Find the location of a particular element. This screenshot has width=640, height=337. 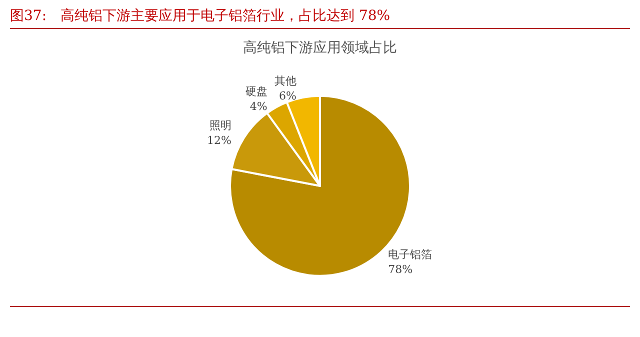

data-label: 78% is located at coordinates (400, 269).